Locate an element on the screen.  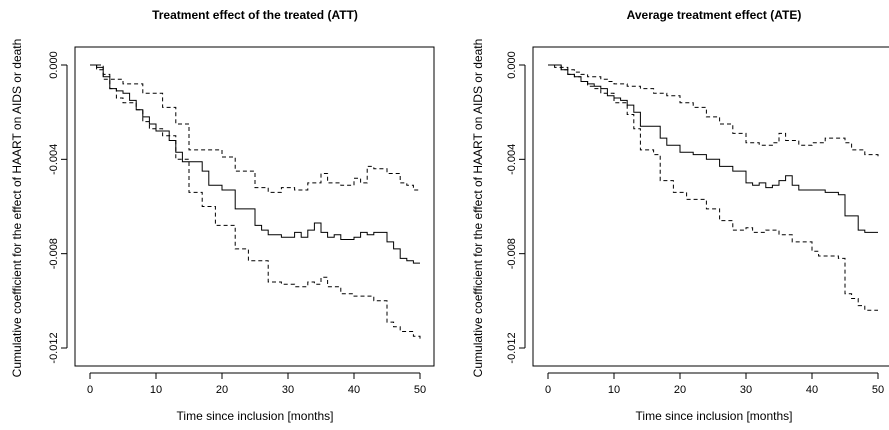
chart-title: Treatment effect of the treated (ATT) is located at coordinates (255, 15).